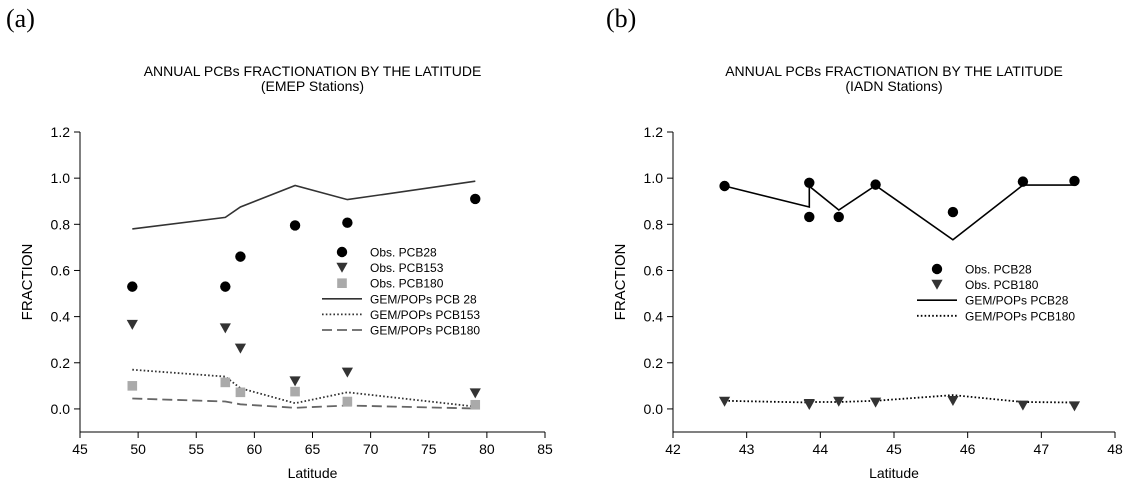  I want to click on panel-b-label: (b), so click(621, 18).